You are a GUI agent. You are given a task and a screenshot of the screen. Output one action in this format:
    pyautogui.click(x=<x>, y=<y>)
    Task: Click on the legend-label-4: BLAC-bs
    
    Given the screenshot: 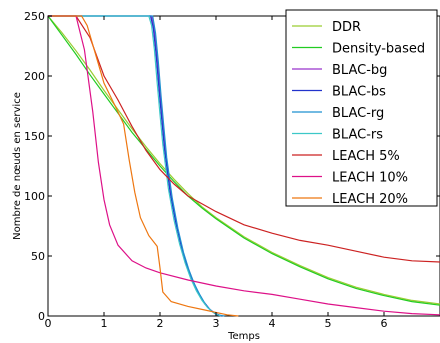 What is the action you would take?
    pyautogui.click(x=359, y=92)
    